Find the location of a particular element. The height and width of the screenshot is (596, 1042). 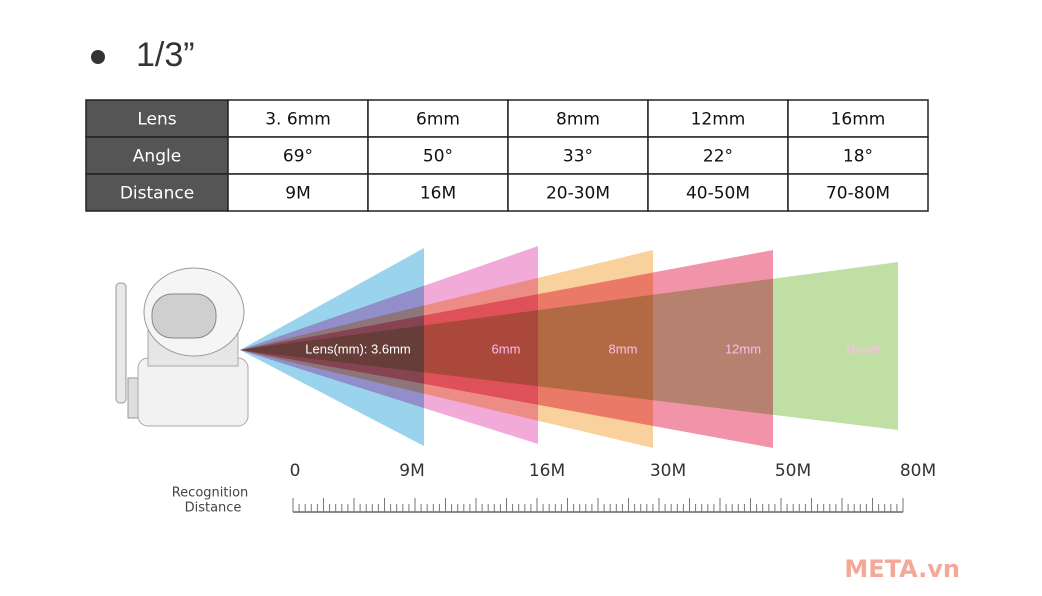

scale-title: Recognition is located at coordinates (210, 493).